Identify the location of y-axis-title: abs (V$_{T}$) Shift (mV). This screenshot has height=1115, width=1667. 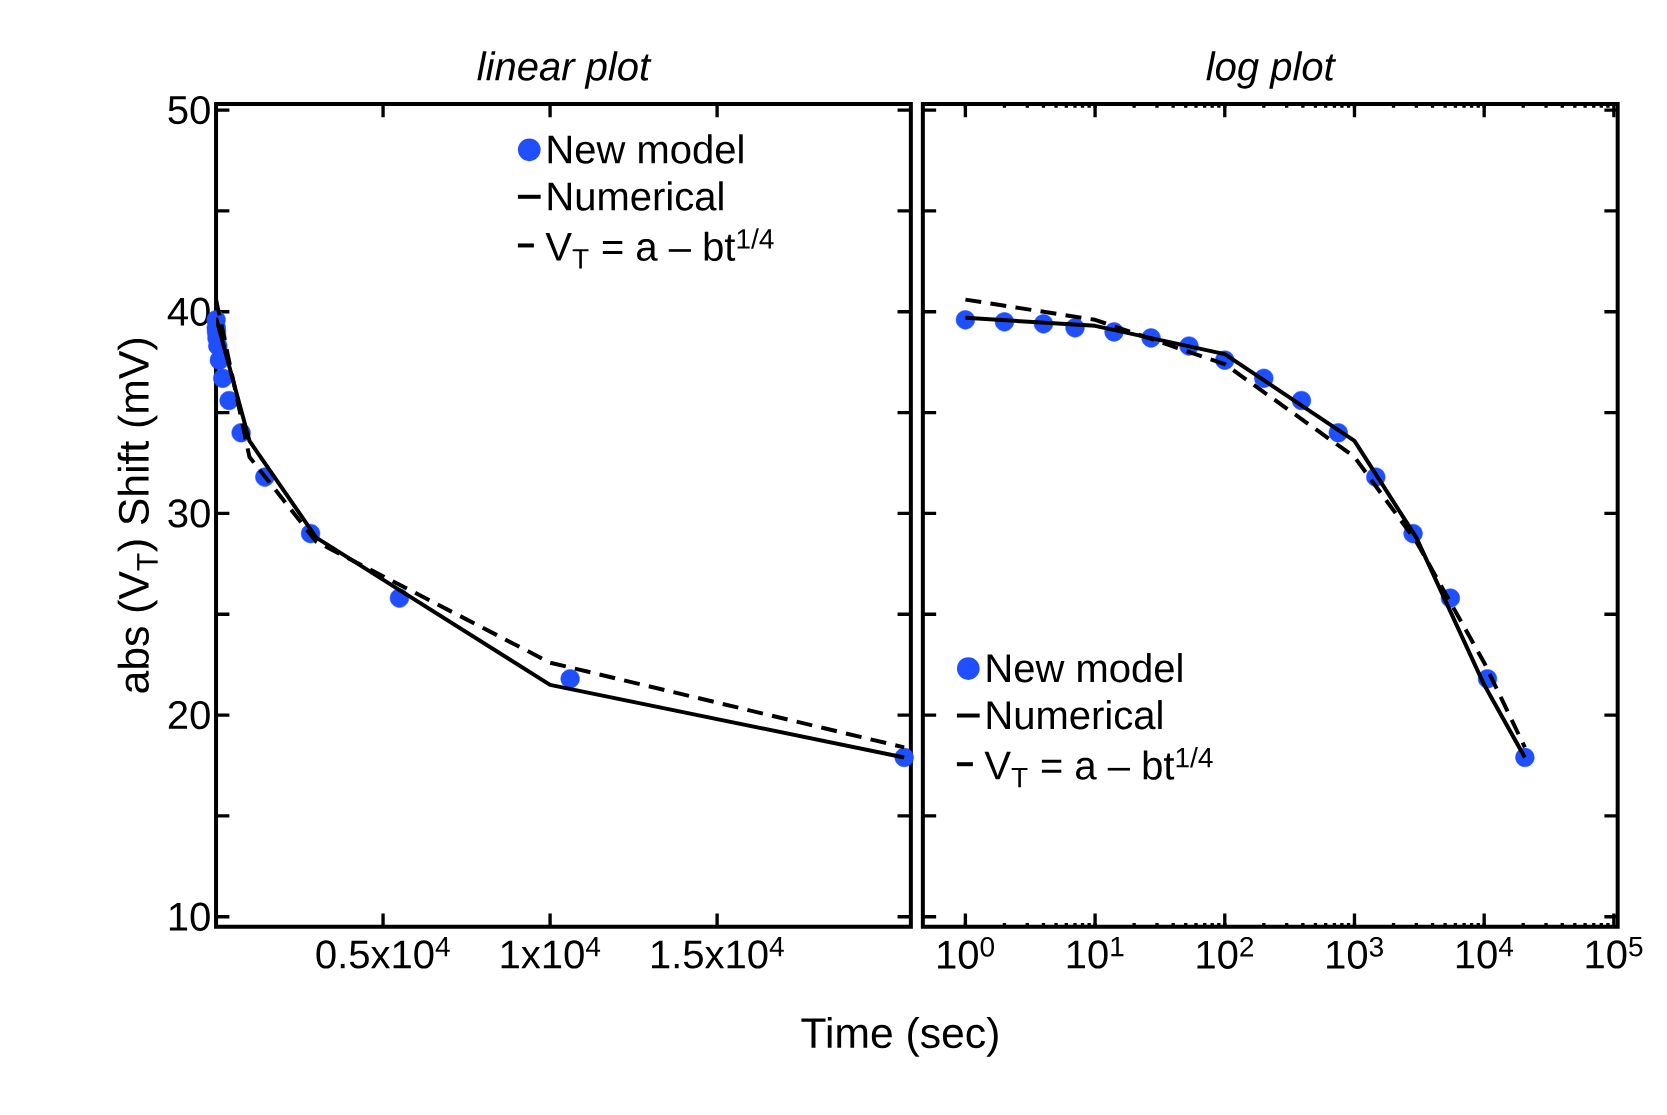
(137, 516).